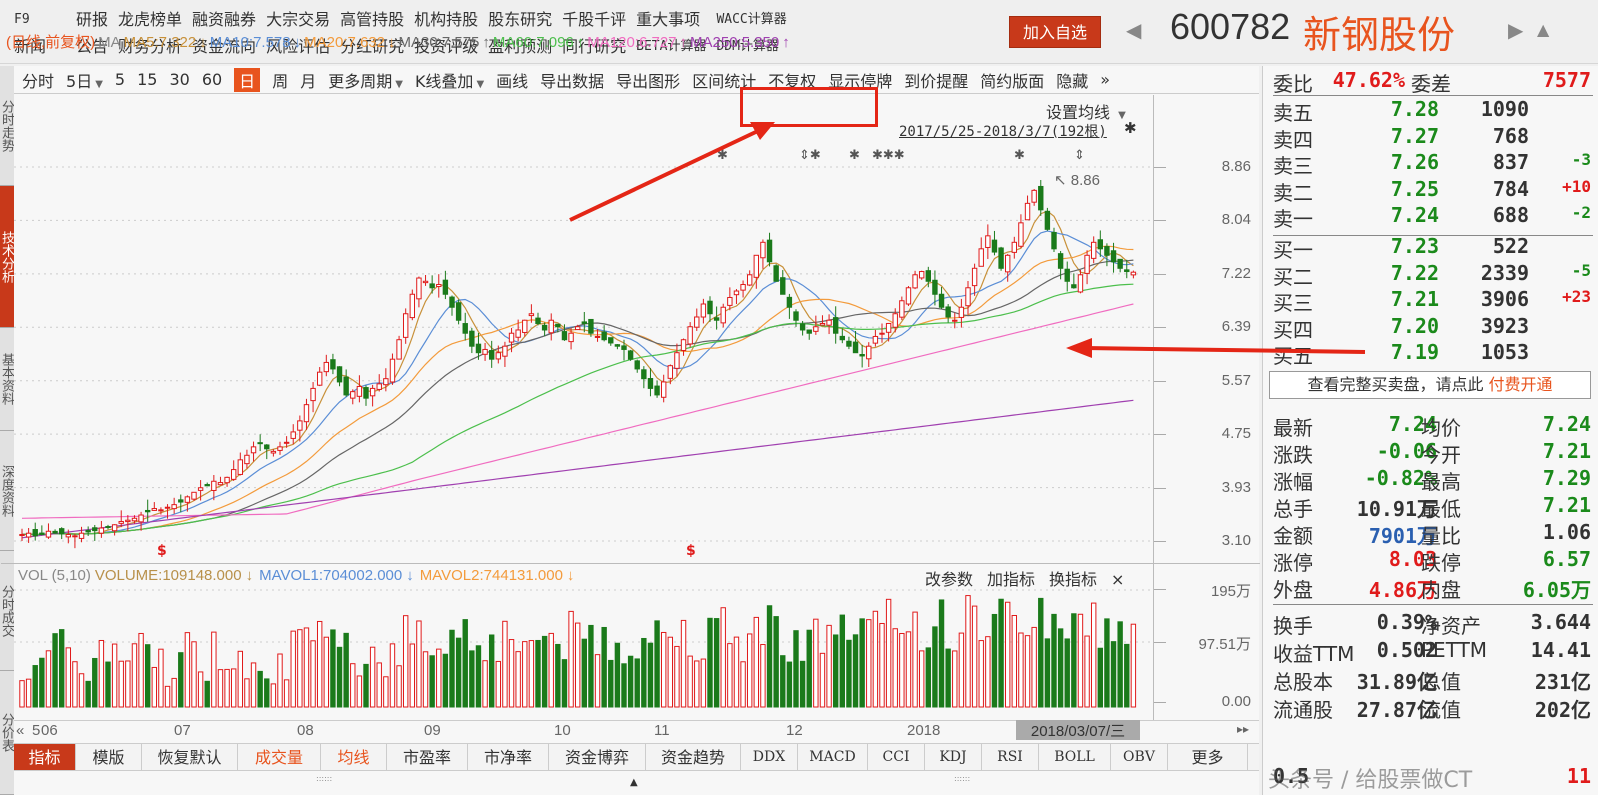  I want to click on indicator-tab: OBV, so click(1139, 757).